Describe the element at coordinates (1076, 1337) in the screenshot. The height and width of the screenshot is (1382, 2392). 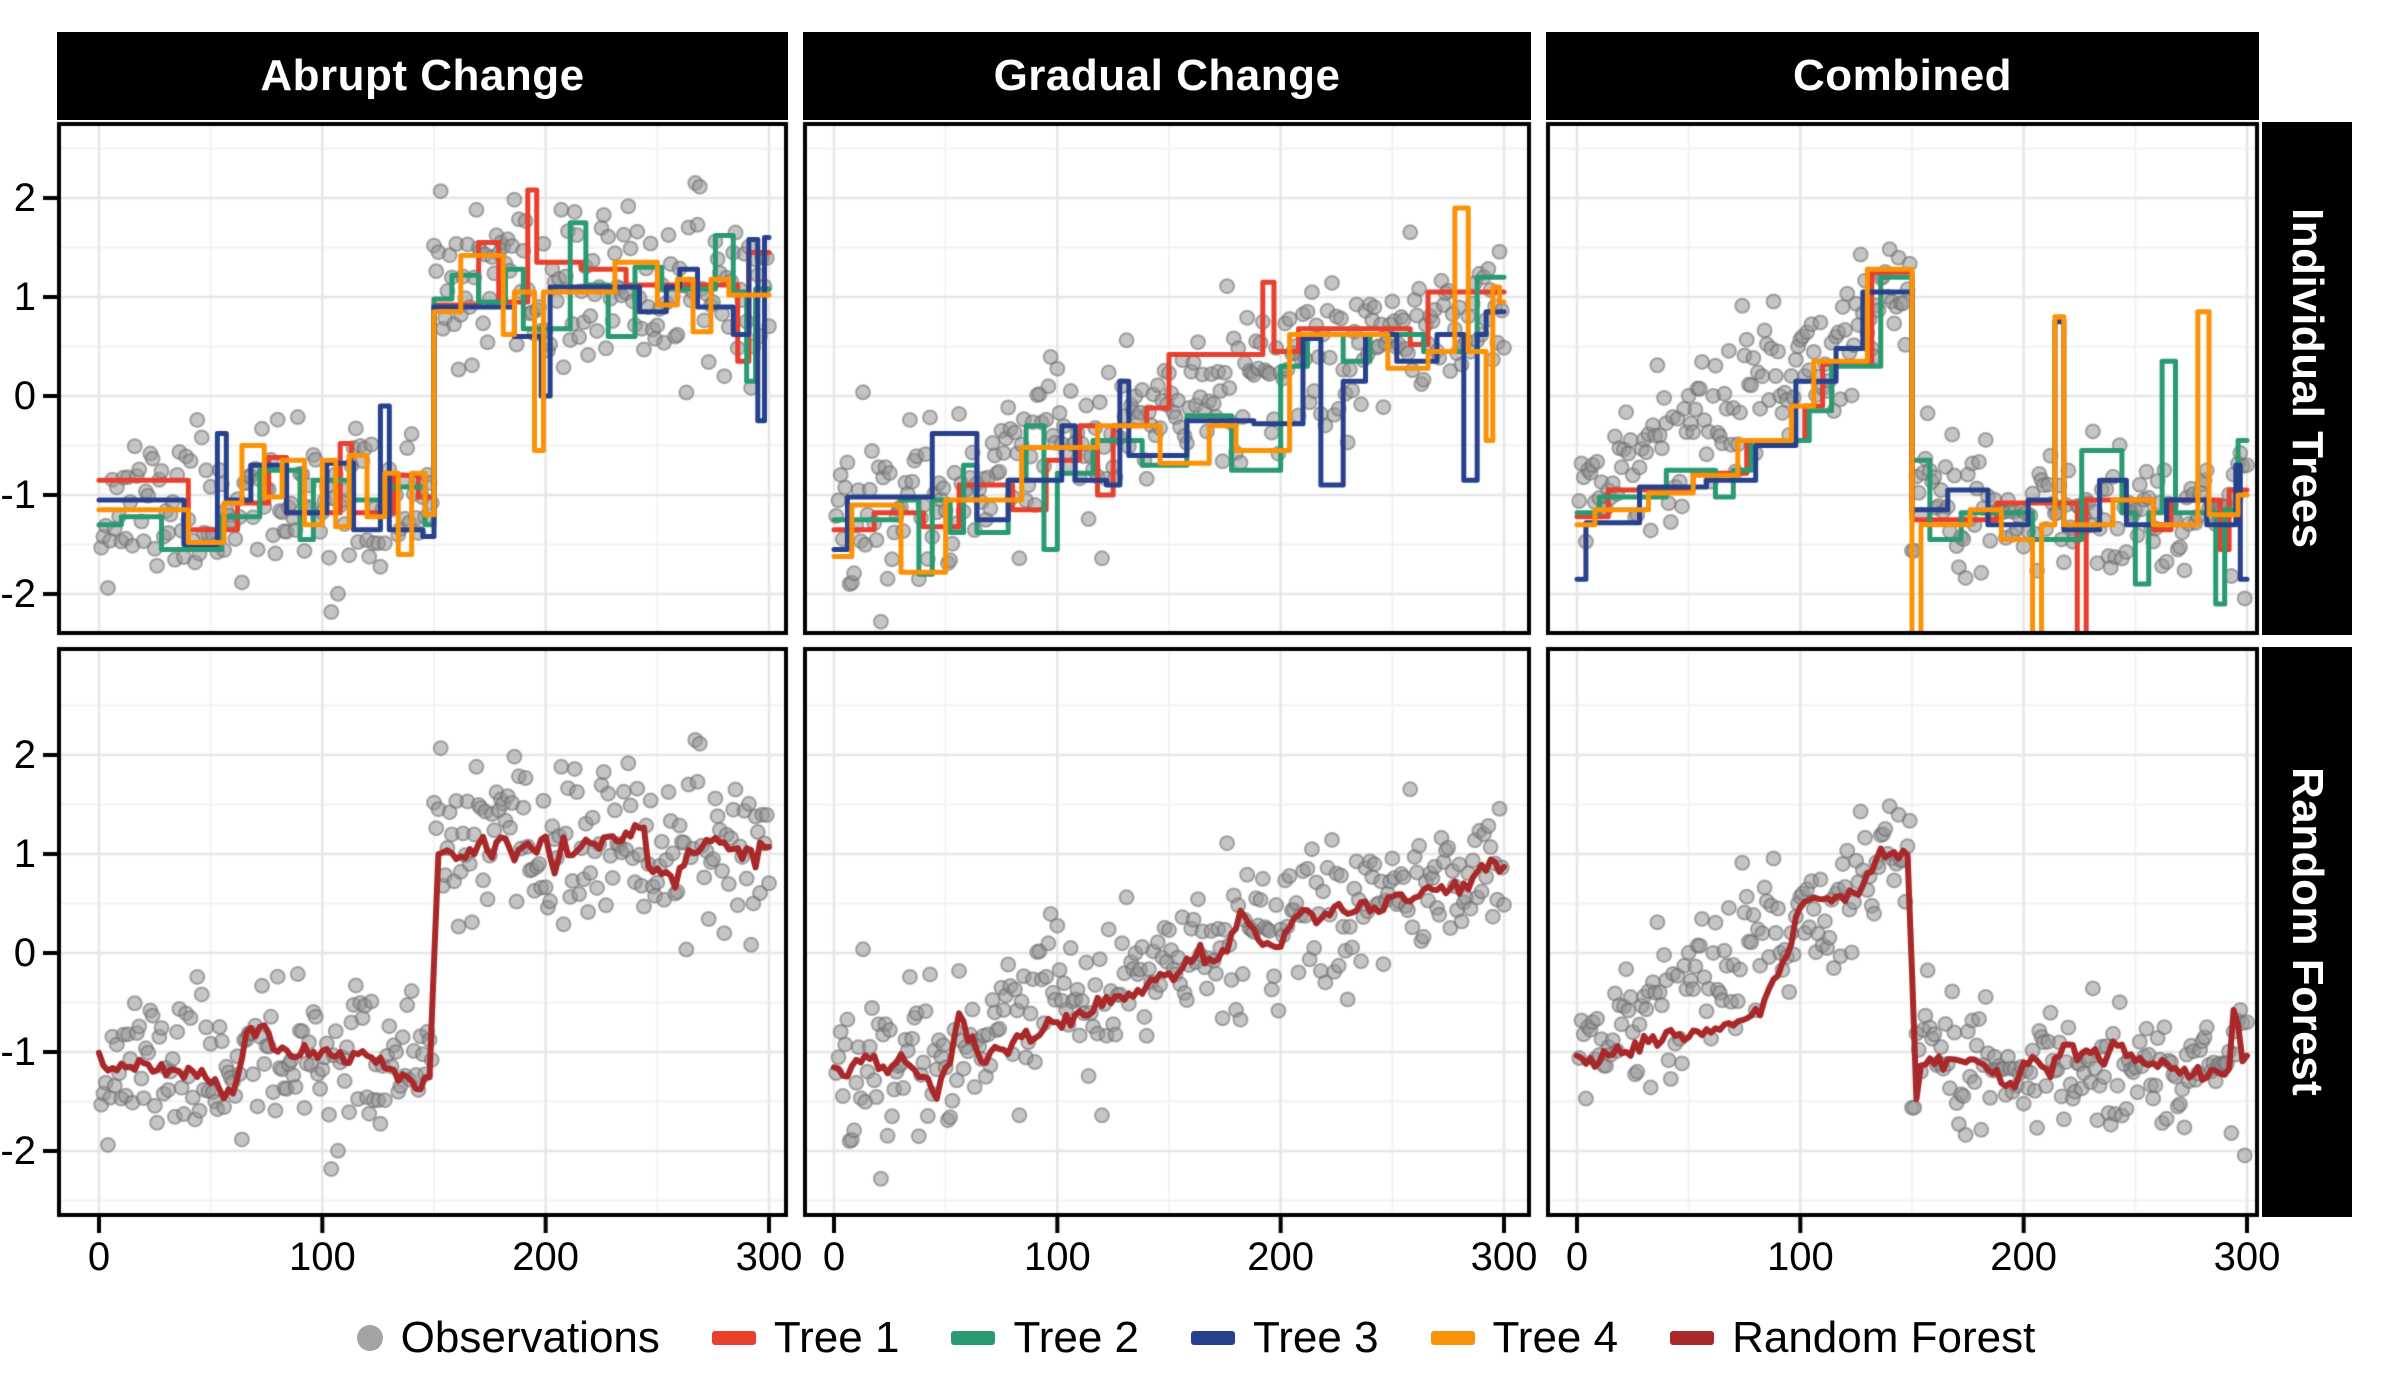
I see `legend-label: Tree 2` at that location.